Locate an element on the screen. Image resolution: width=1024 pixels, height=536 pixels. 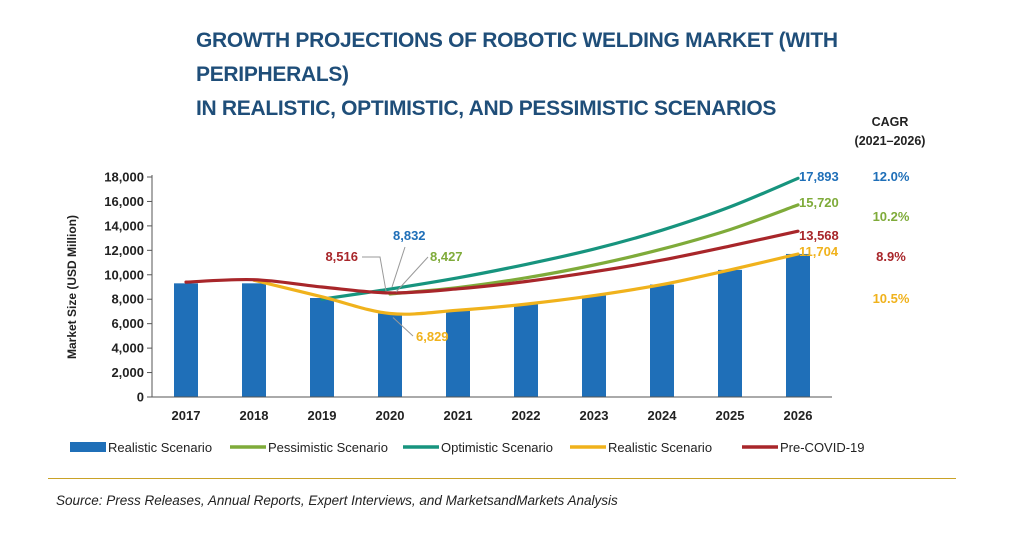
y-axis-label: Market Size (USD Million) is located at coordinates (72, 287).